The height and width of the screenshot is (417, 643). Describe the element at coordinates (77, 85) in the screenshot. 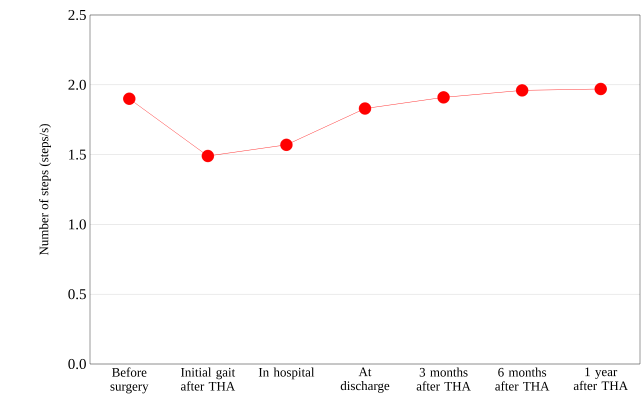

I see `y-tick-label: 2.0` at that location.